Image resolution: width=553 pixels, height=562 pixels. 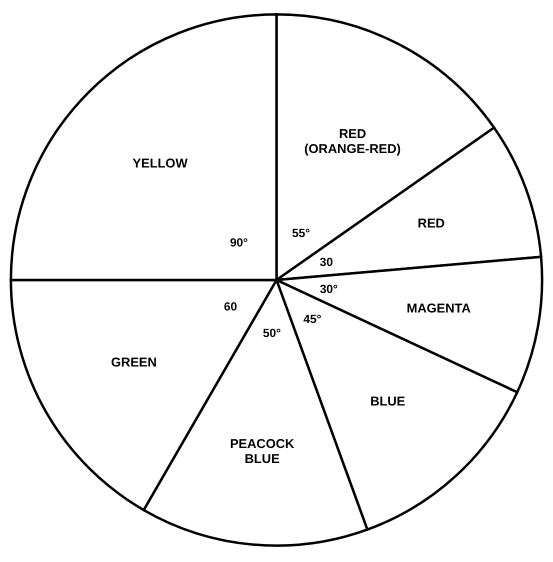 What do you see at coordinates (352, 141) in the screenshot?
I see `slice-label: RED (ORANGE-RED)` at bounding box center [352, 141].